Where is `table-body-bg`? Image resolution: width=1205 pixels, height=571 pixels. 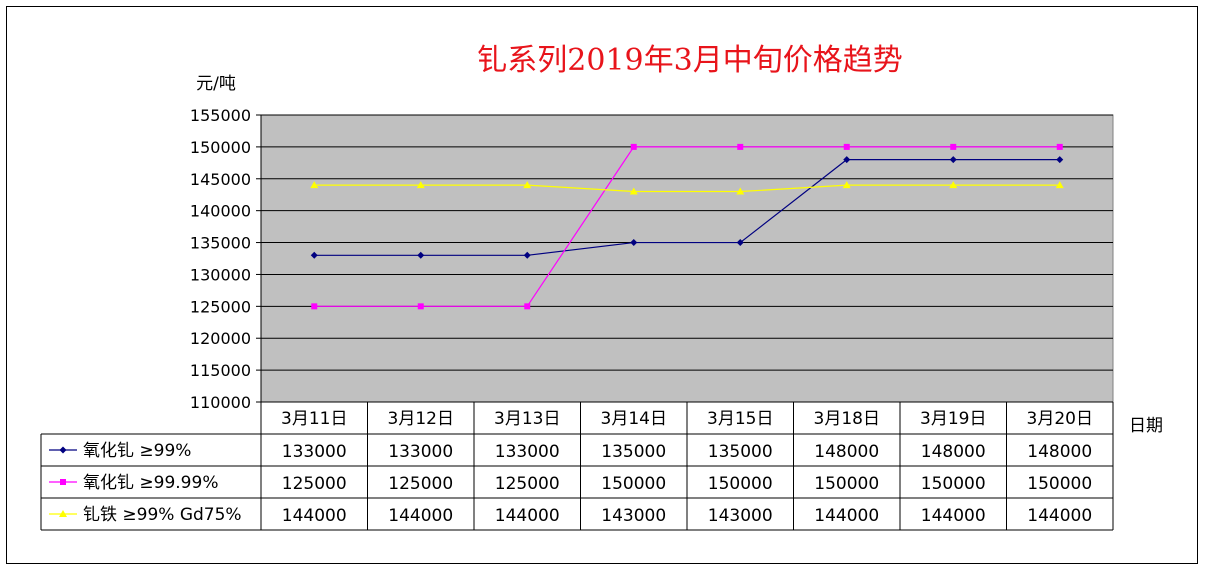
table-body-bg is located at coordinates (577, 482).